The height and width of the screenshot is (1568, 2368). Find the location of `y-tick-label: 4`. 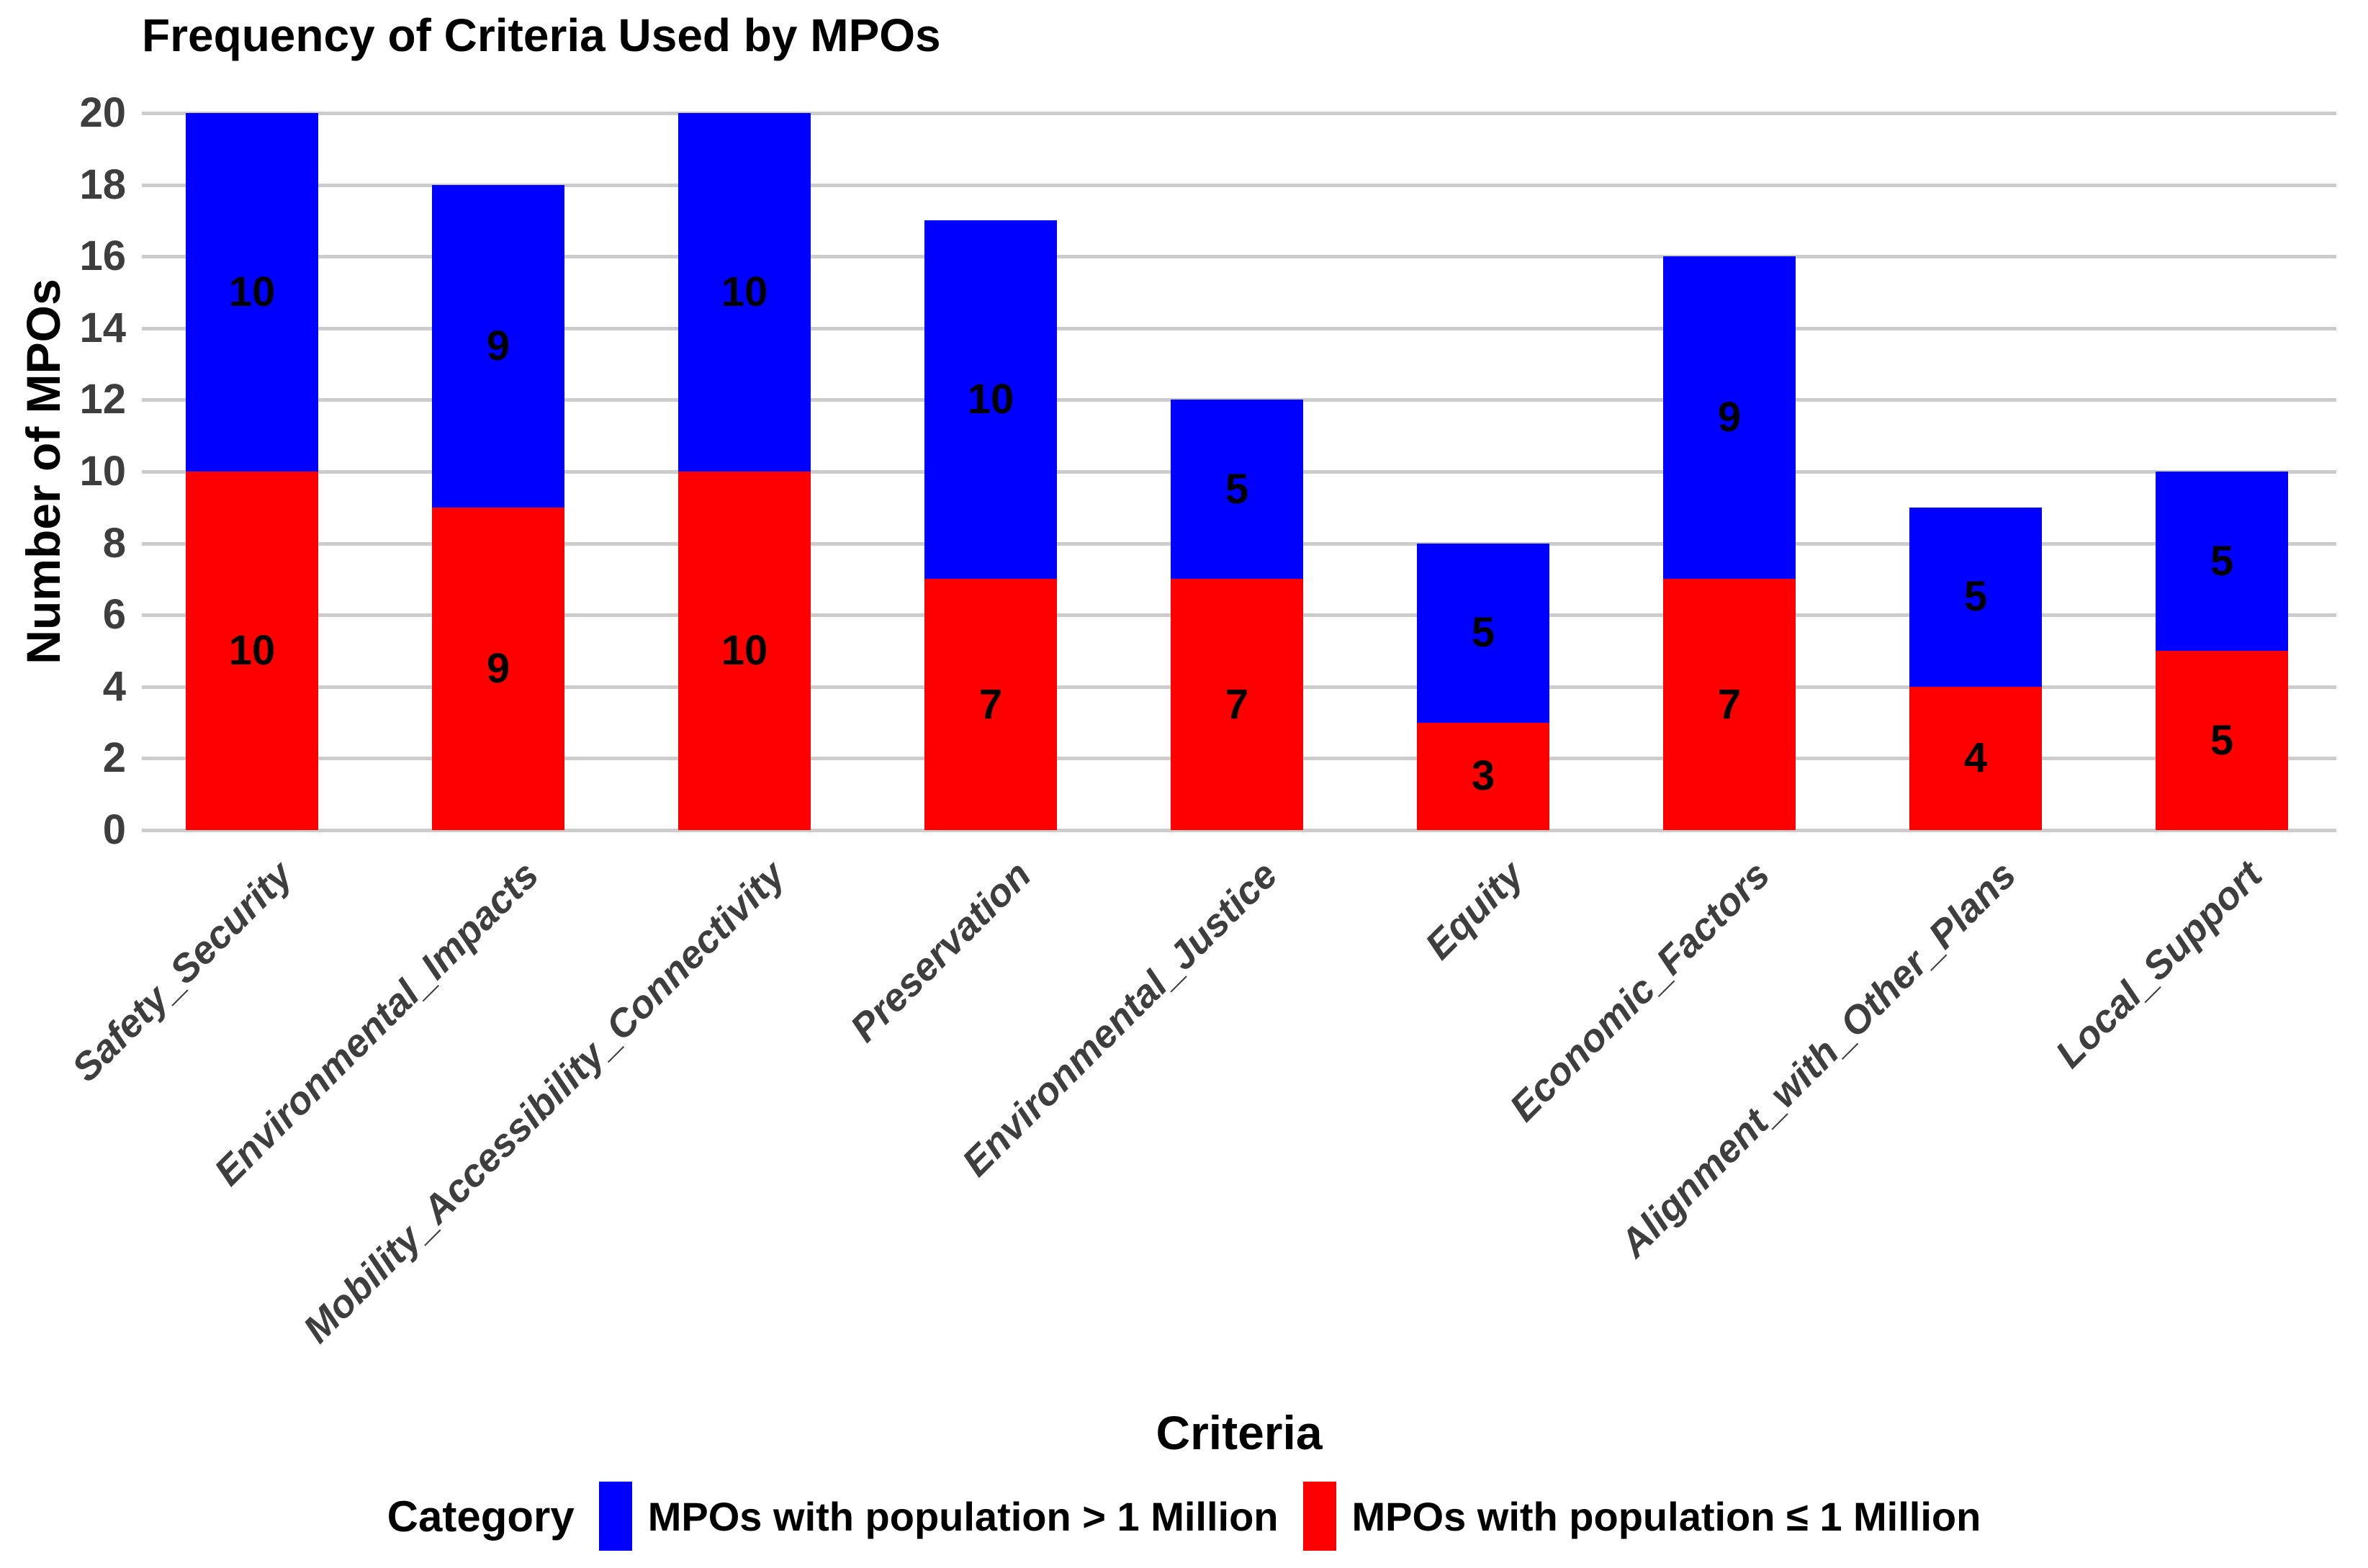

y-tick-label: 4 is located at coordinates (114, 686).